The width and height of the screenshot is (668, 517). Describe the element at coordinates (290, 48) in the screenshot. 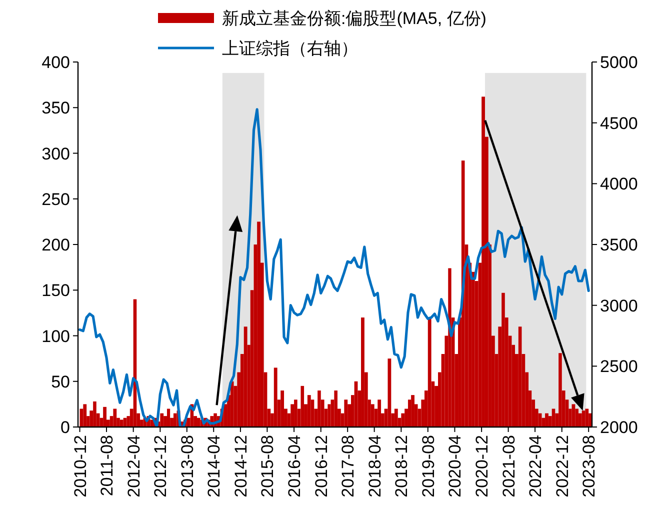

I see `legend-label: 上证综指（右轴）` at that location.